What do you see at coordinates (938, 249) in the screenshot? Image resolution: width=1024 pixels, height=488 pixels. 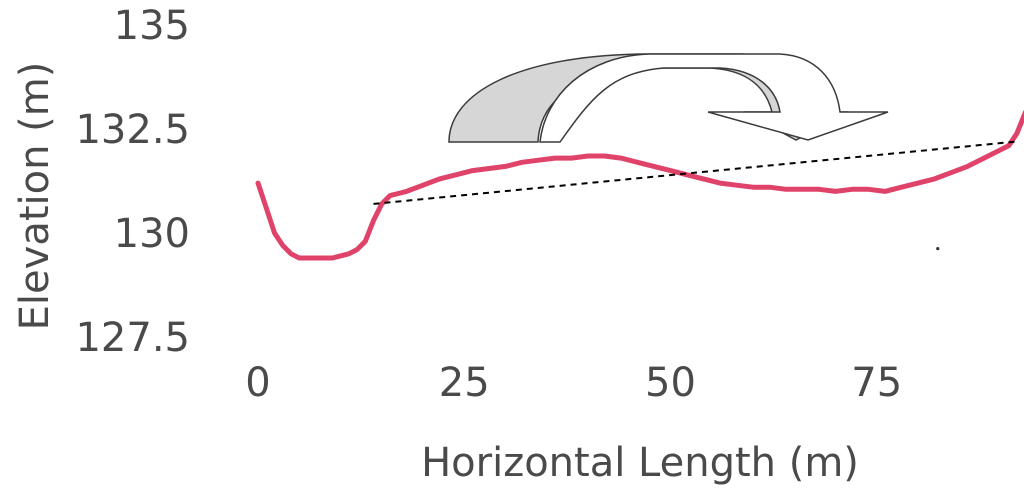 I see `stray-dot-mark` at bounding box center [938, 249].